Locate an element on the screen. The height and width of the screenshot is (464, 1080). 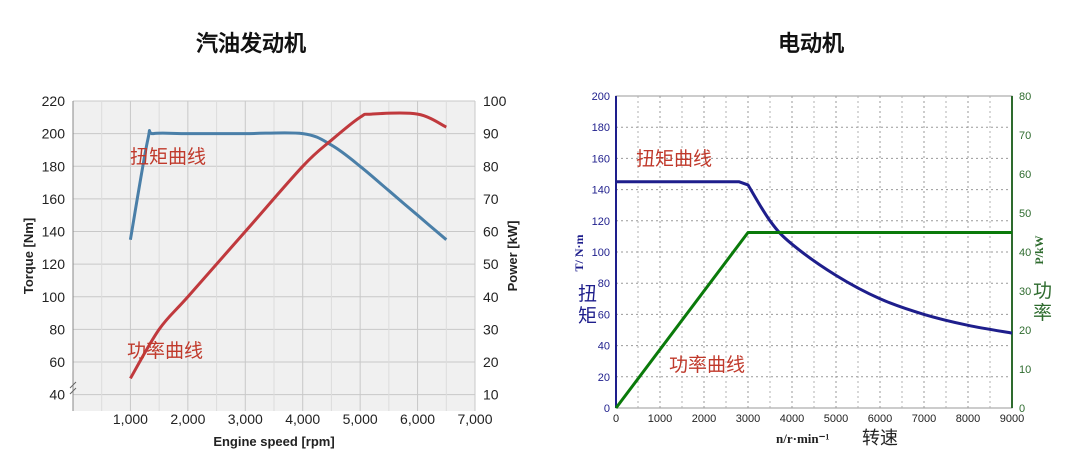
motor-x-tick-label: 2000 is located at coordinates (704, 419).